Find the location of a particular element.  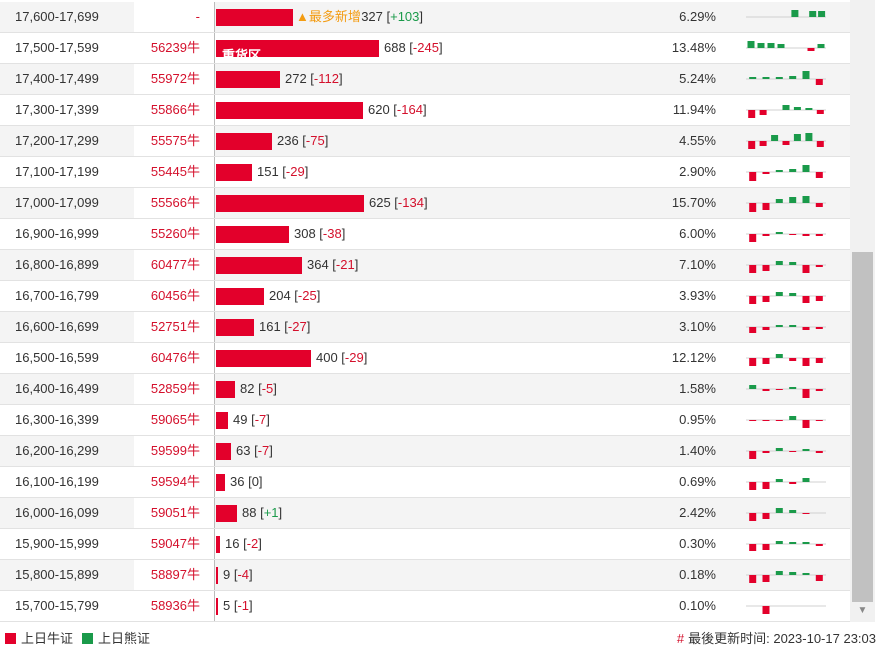

volume-bar-cell: 16 [-2] is located at coordinates (434, 544).